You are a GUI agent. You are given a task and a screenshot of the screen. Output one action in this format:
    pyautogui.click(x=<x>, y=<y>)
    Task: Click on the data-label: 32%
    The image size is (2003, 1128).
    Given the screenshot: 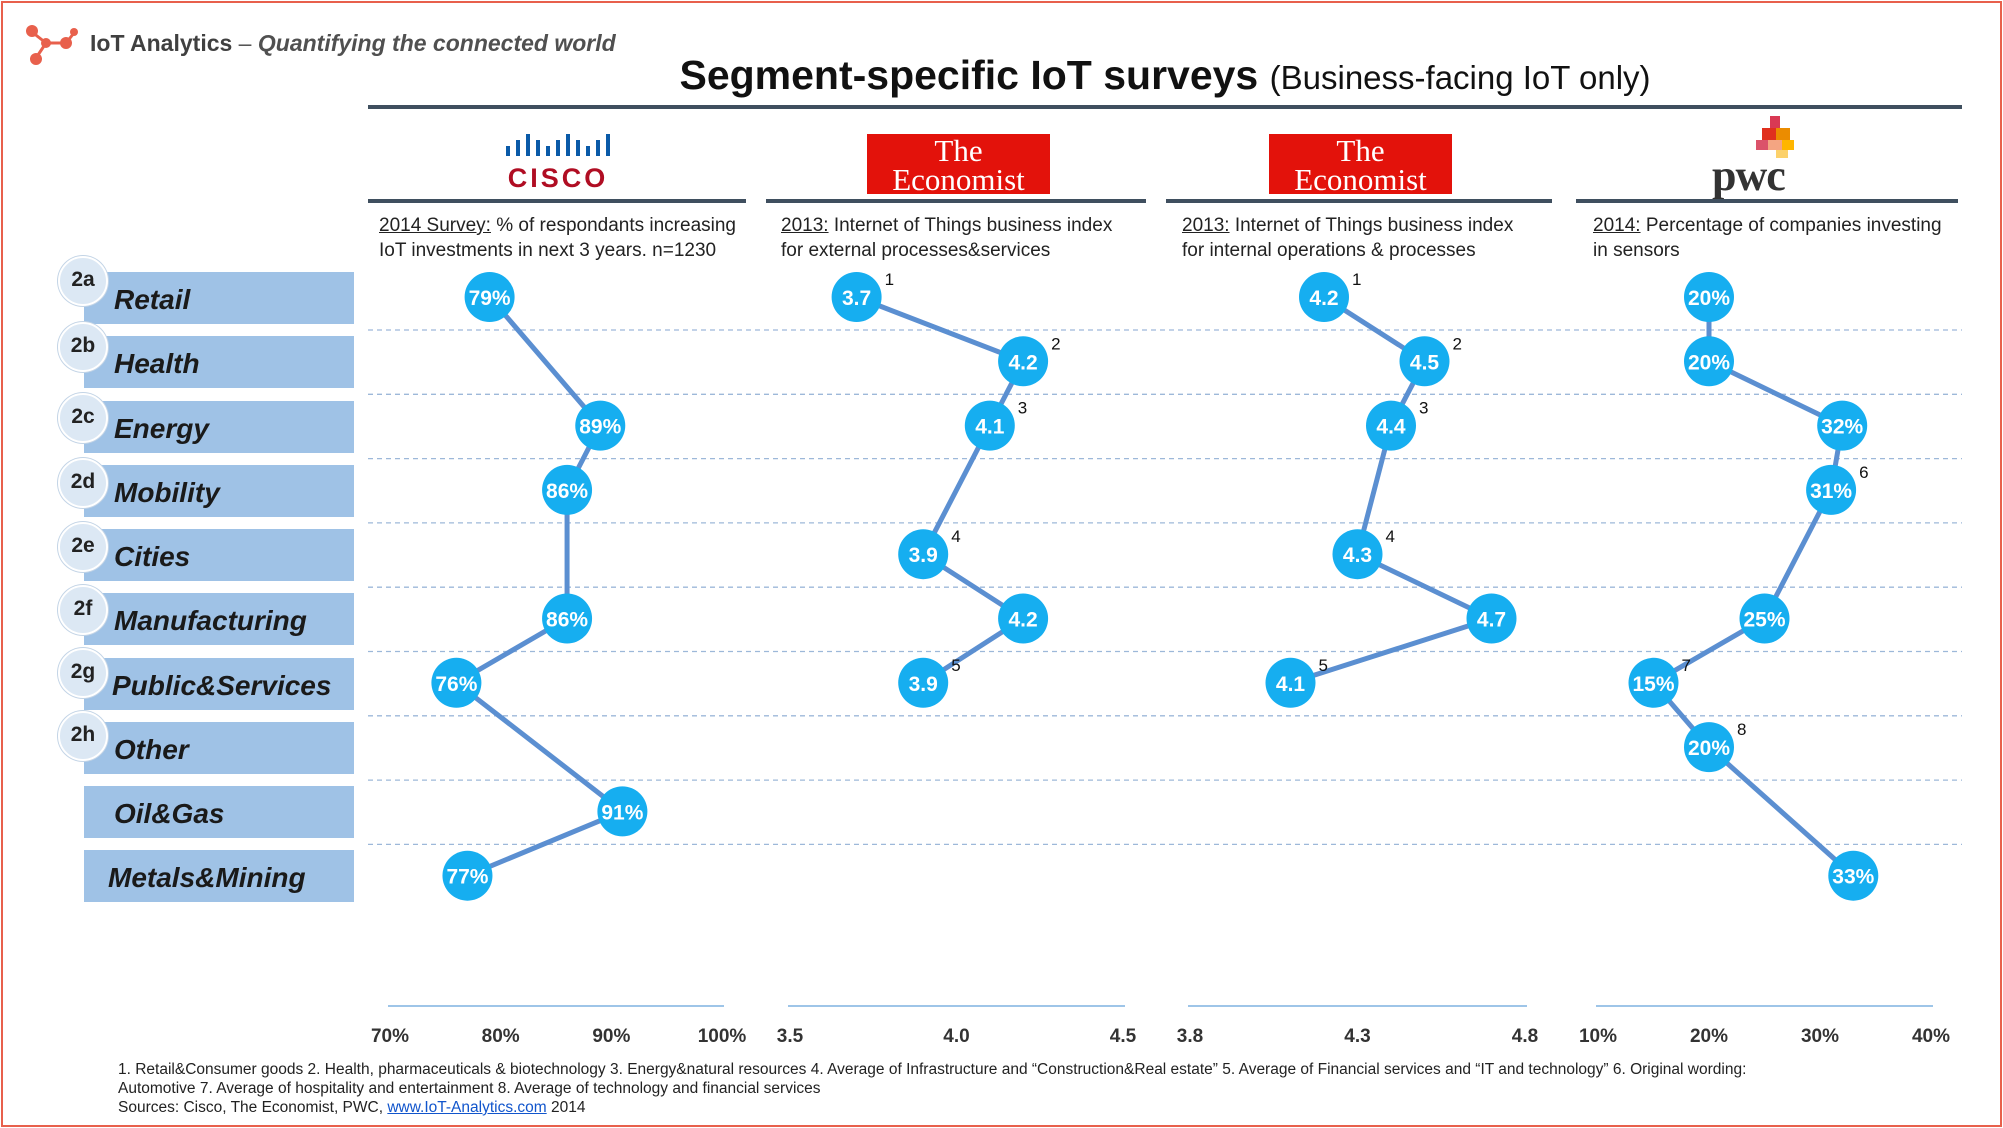 What is the action you would take?
    pyautogui.click(x=1842, y=427)
    